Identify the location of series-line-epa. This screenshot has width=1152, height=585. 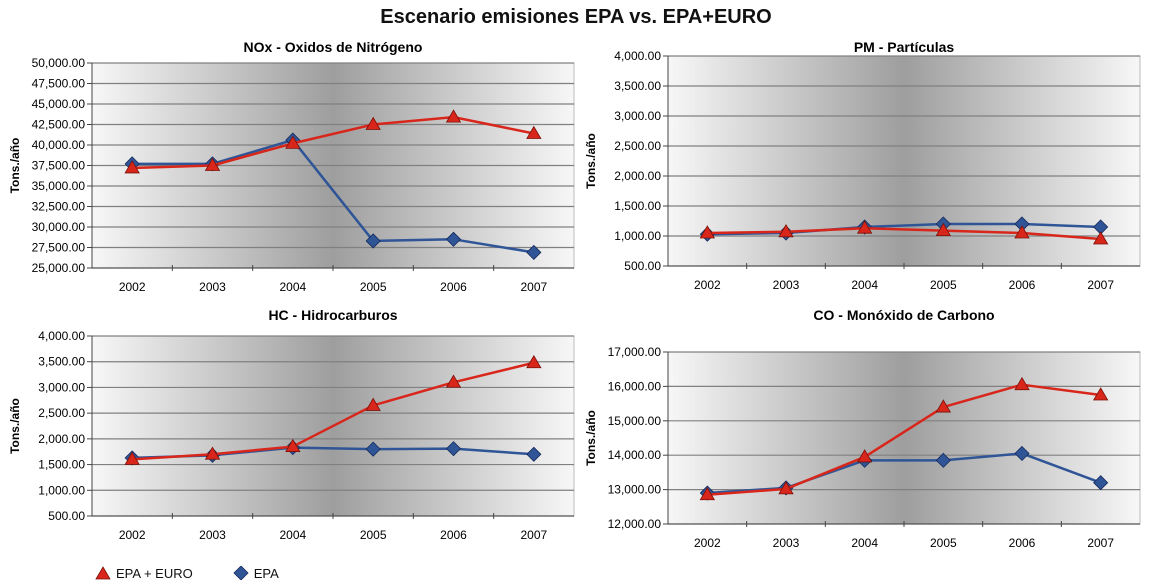
(333, 196).